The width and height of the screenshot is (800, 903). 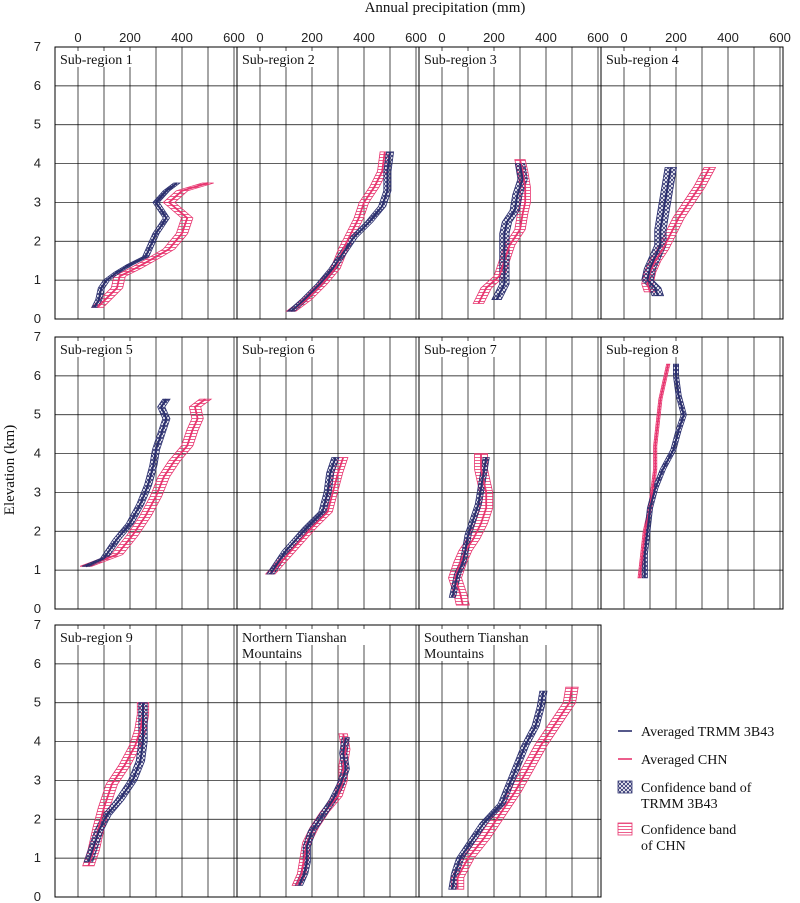 I want to click on panel-title: Sub-region 5, so click(x=96, y=350).